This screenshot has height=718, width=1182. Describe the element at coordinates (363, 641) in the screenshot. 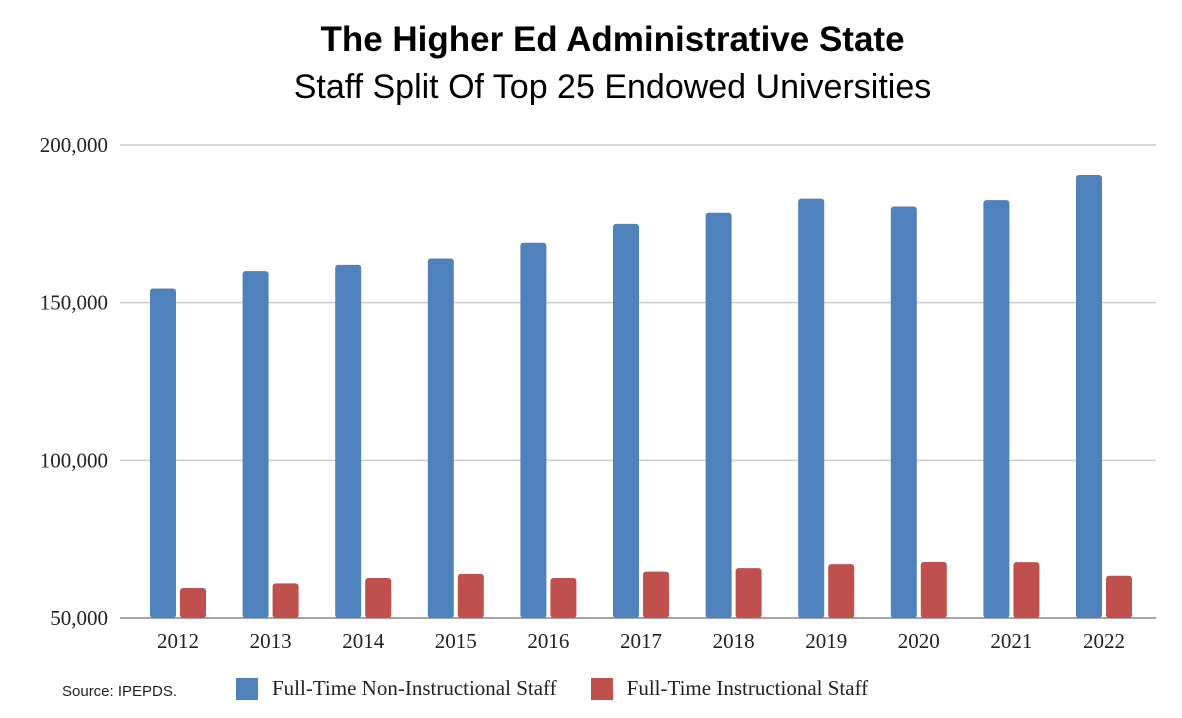

I see `x-tick-label: 2014` at that location.